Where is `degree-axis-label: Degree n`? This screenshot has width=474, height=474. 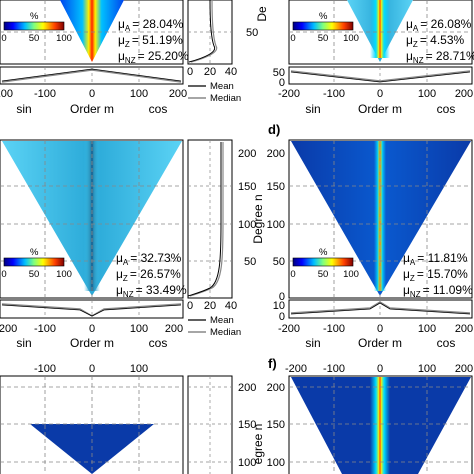 degree-axis-label: Degree n is located at coordinates (258, 218).